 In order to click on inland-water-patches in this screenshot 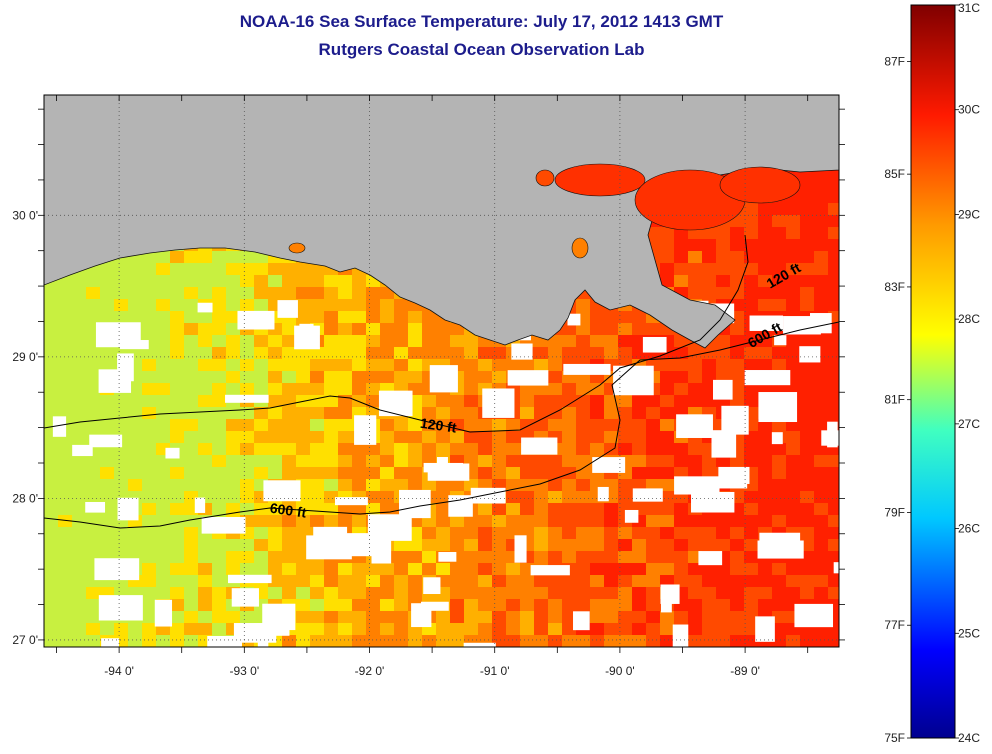, I will do `click(544, 211)`.